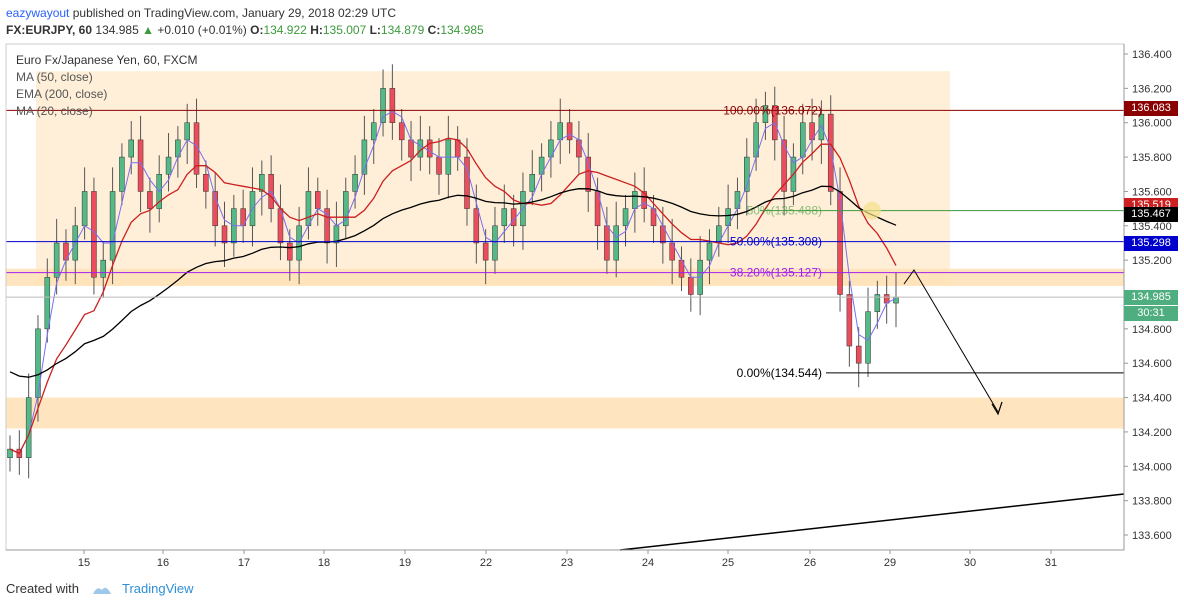  I want to click on y-tick-label: 134.400, so click(1152, 399).